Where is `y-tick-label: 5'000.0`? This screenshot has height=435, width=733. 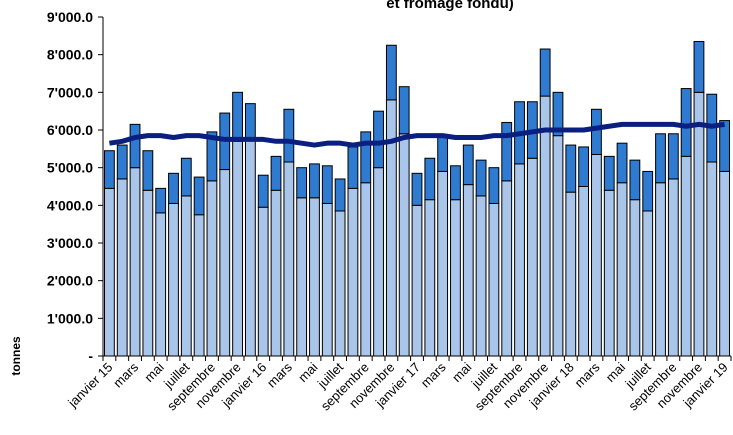 y-tick-label: 5'000.0 is located at coordinates (70, 168).